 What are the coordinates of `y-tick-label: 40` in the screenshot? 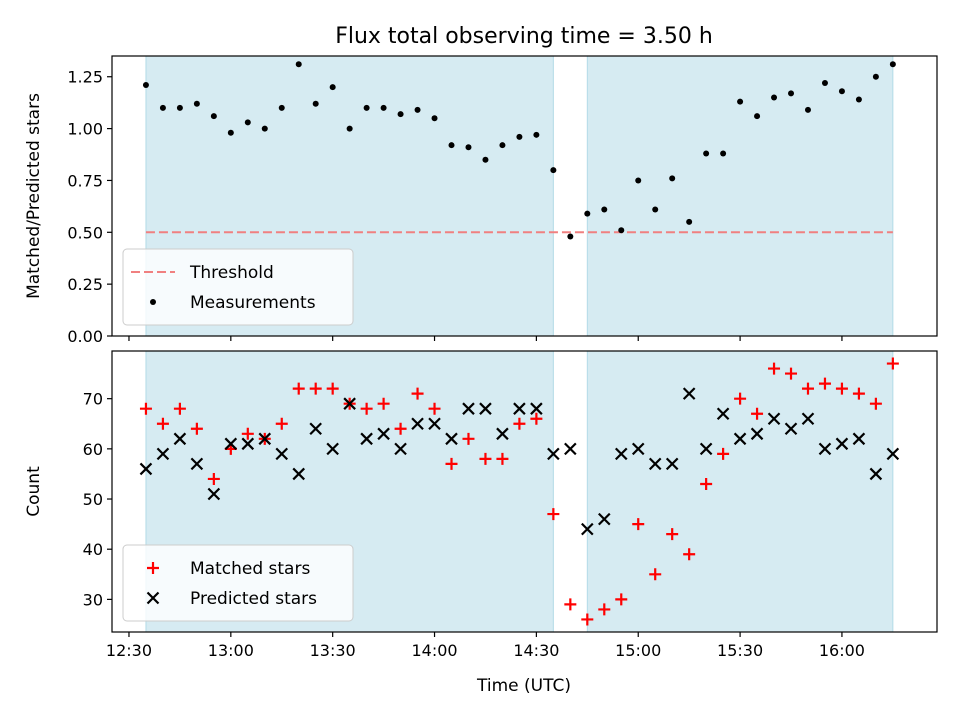 It's located at (93, 549).